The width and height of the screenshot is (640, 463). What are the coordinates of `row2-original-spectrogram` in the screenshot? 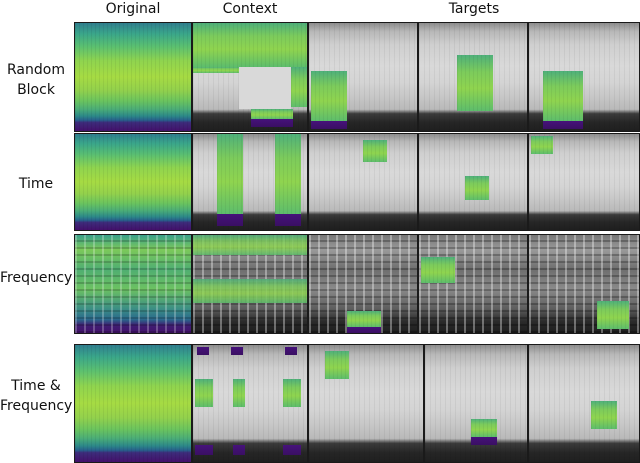 It's located at (133, 182).